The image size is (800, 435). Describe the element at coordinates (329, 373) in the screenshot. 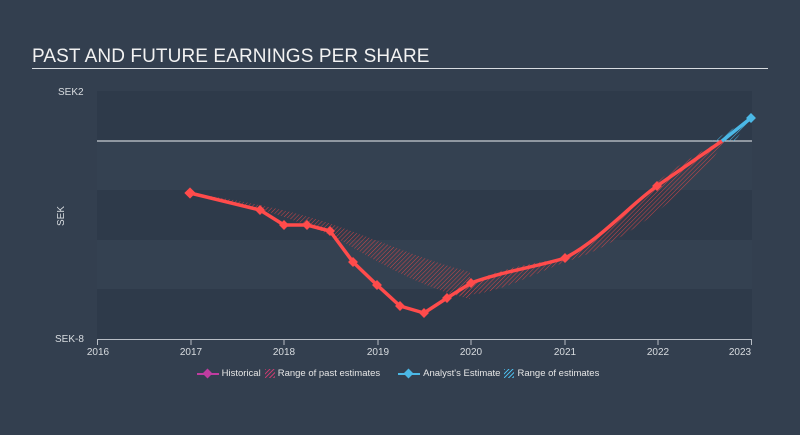

I see `legend-range-past-label: Range of past estimates` at that location.